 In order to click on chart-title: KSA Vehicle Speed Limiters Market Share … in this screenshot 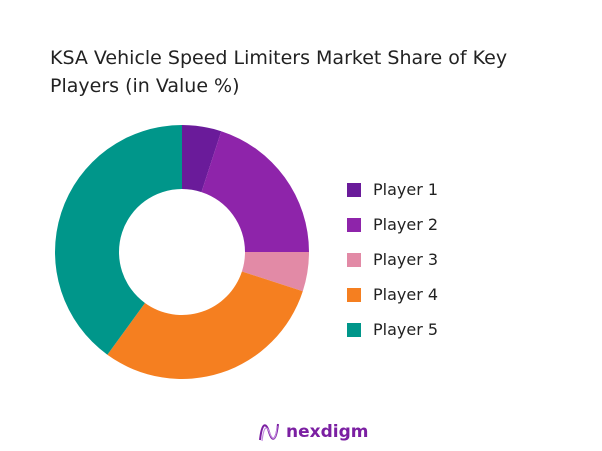, I will do `click(279, 72)`.